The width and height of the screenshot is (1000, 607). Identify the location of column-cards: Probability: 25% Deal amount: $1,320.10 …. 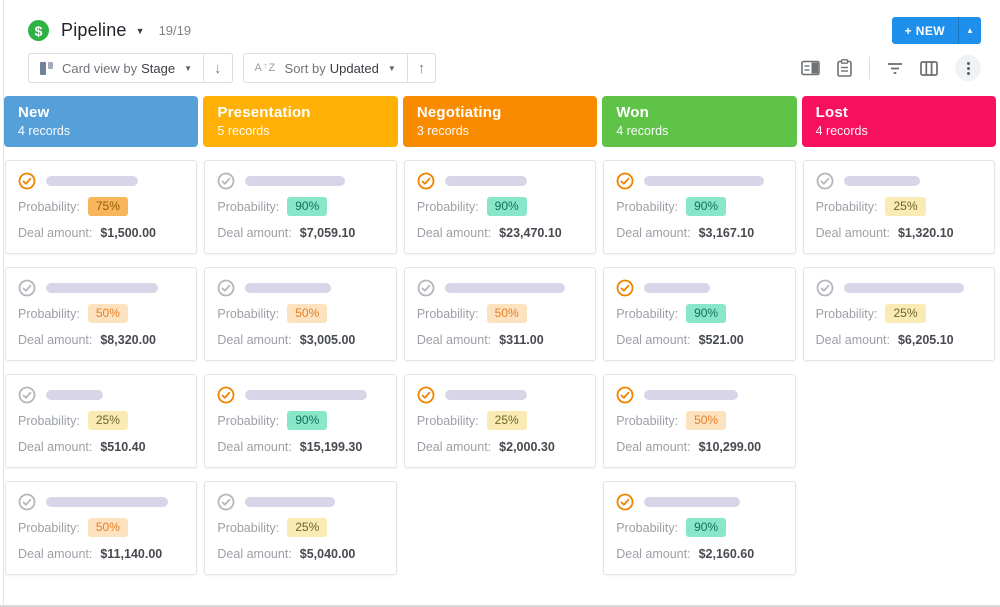
(899, 254).